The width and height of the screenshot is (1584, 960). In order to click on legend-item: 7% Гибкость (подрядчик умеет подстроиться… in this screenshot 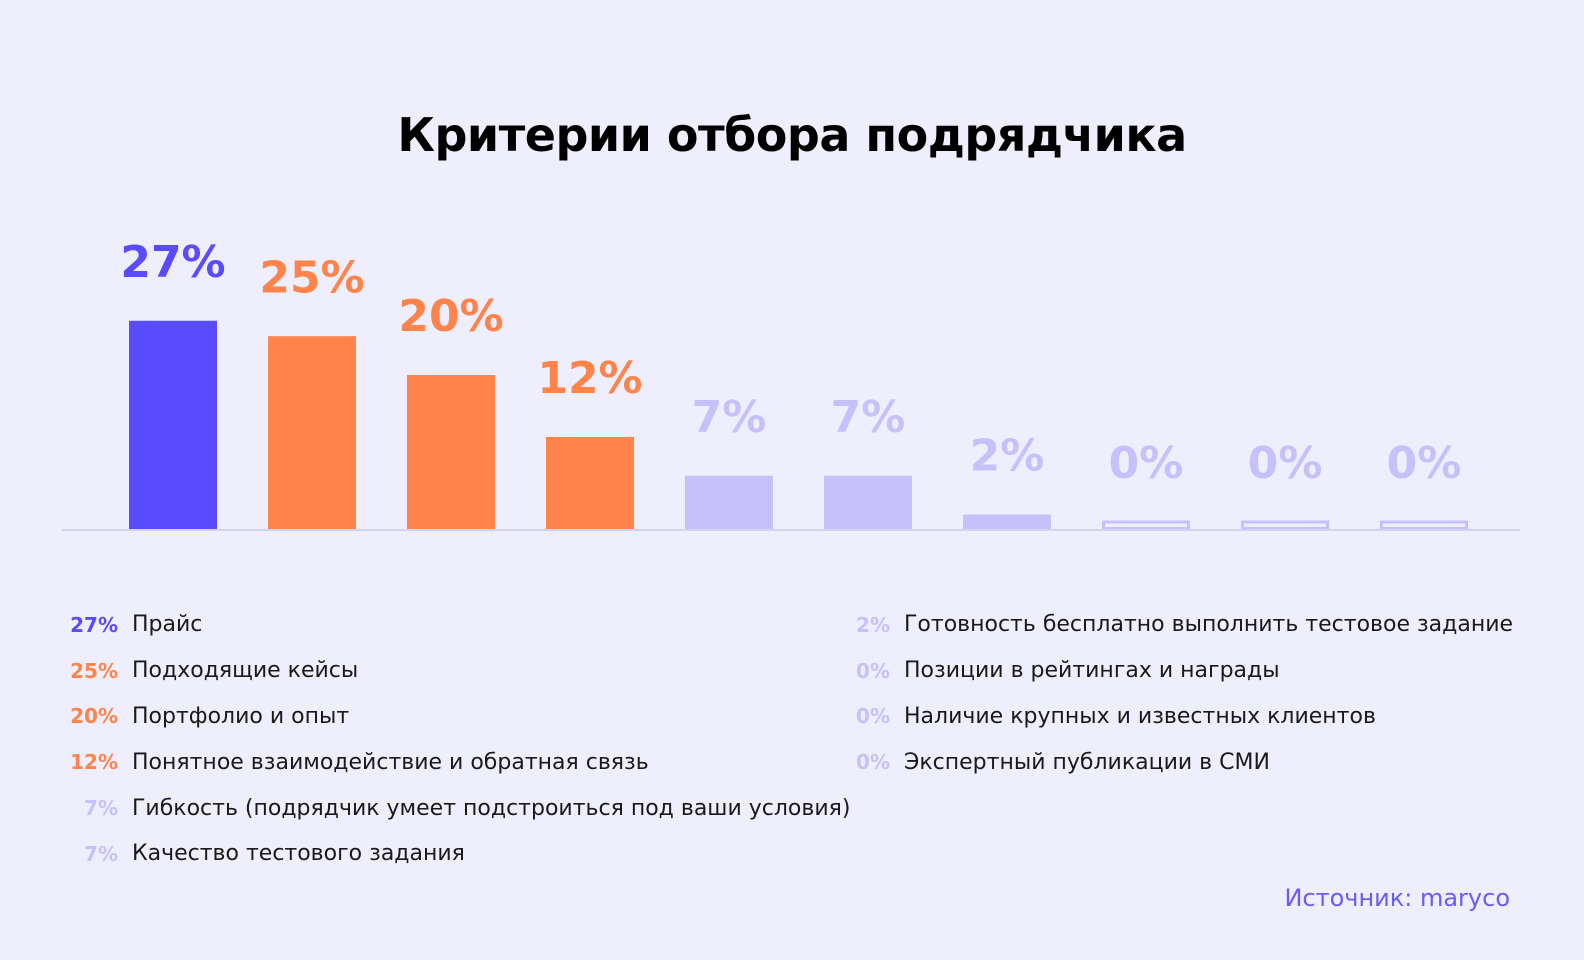, I will do `click(455, 808)`.